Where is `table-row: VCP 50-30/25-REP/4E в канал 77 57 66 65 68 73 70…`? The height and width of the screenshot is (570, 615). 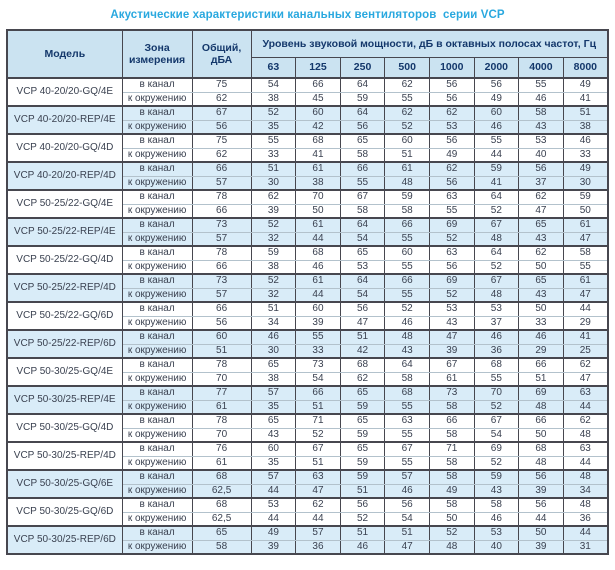 table-row: VCP 50-30/25-REP/4E в канал 77 57 66 65 68 73 70… is located at coordinates (307, 400).